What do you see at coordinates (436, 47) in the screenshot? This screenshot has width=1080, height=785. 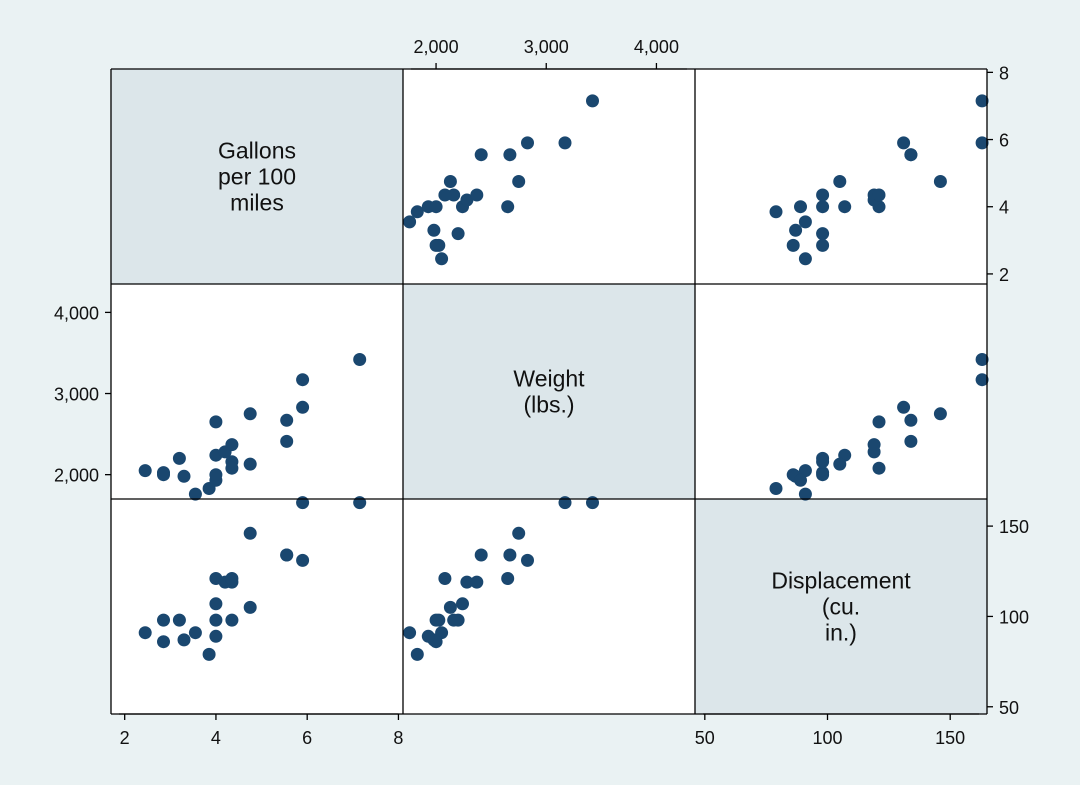 I see `tick-label-top-weight: 2,000` at bounding box center [436, 47].